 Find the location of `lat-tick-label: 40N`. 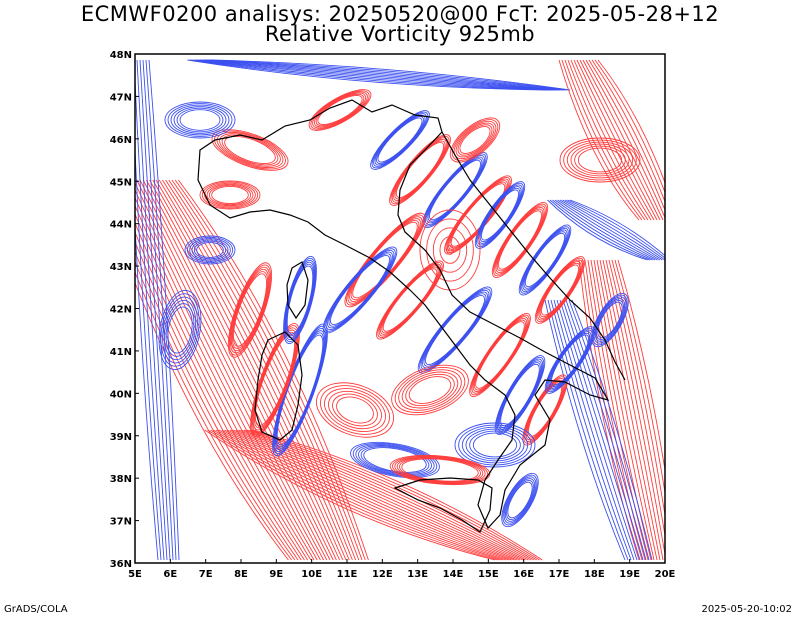

lat-tick-label: 40N is located at coordinates (121, 394).